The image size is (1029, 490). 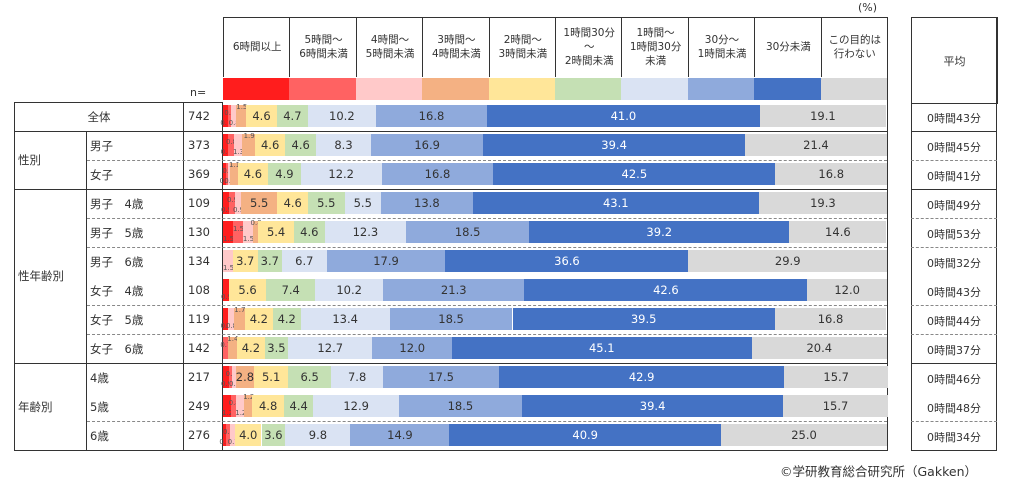 I want to click on group-label: 性別, so click(x=29, y=160).